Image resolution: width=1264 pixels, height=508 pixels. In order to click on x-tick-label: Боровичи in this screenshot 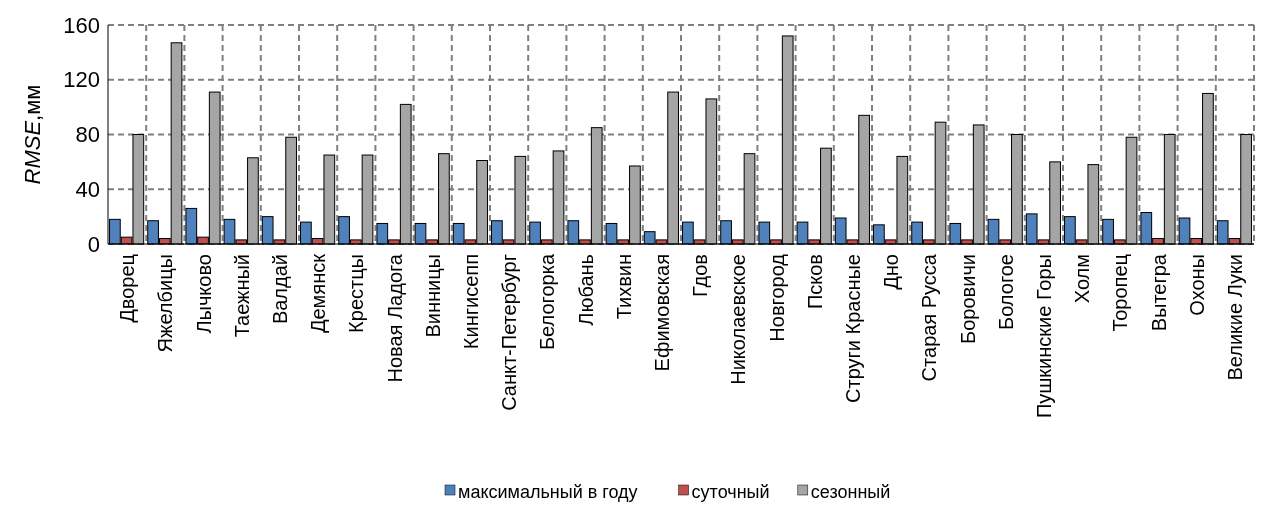, I will do `click(967, 299)`.